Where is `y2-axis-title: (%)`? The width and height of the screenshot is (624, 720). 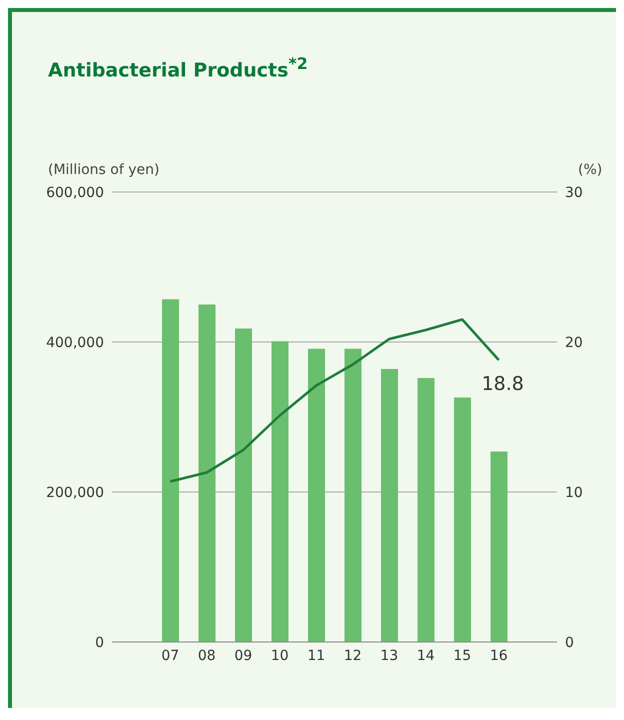
y2-axis-title: (%) is located at coordinates (590, 170).